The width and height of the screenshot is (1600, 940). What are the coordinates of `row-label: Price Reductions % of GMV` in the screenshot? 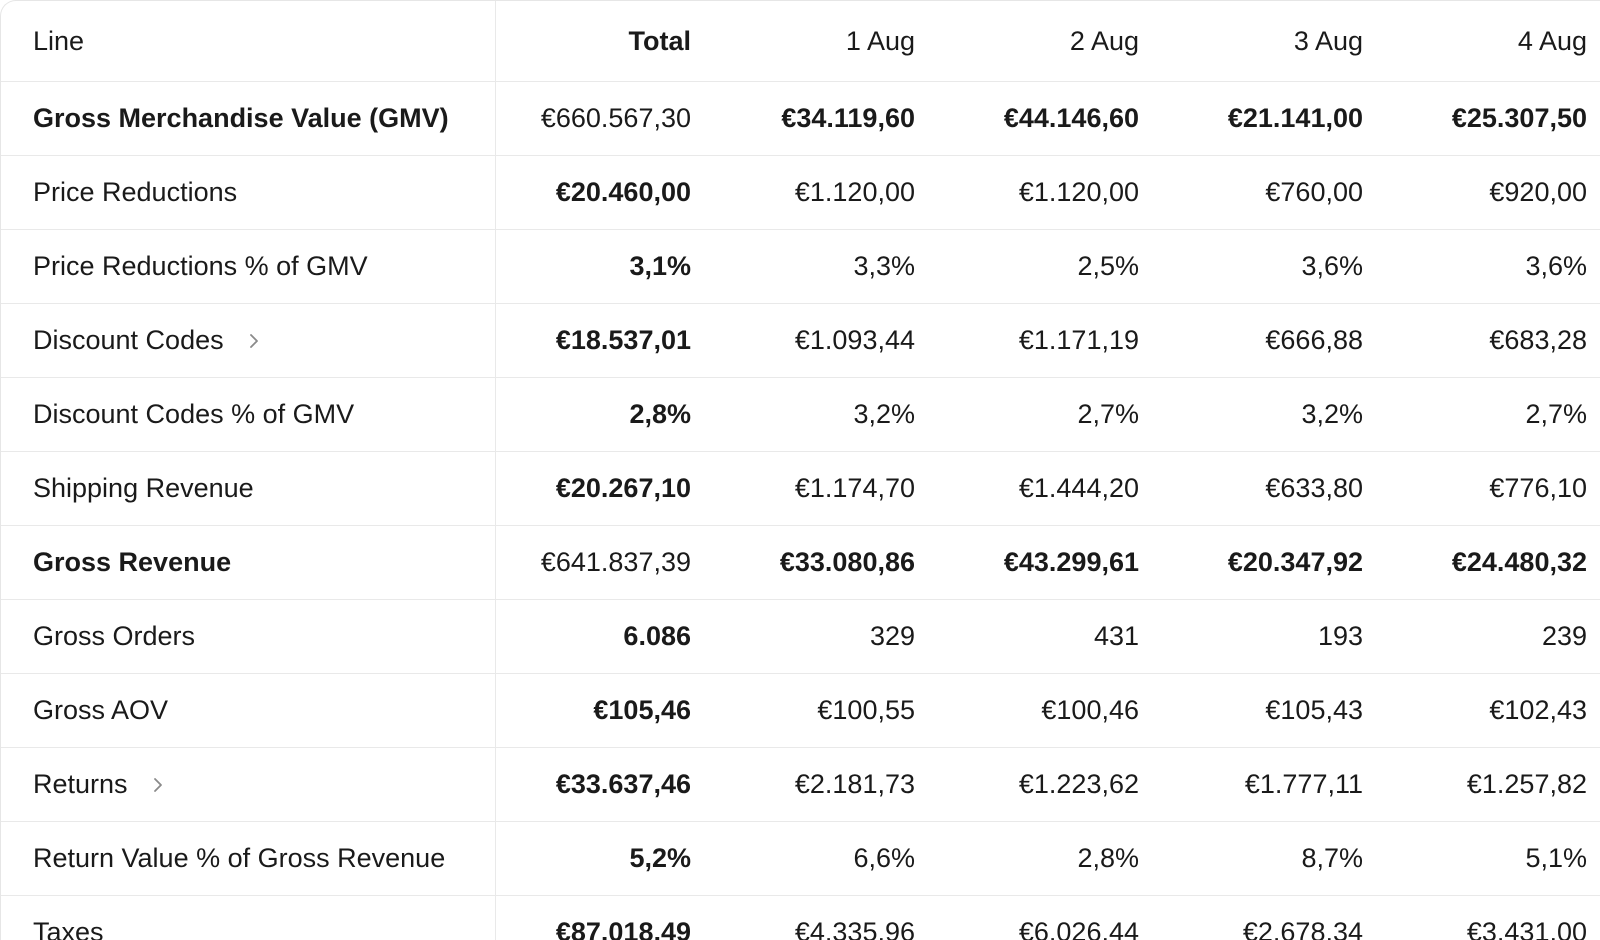 It's located at (248, 266).